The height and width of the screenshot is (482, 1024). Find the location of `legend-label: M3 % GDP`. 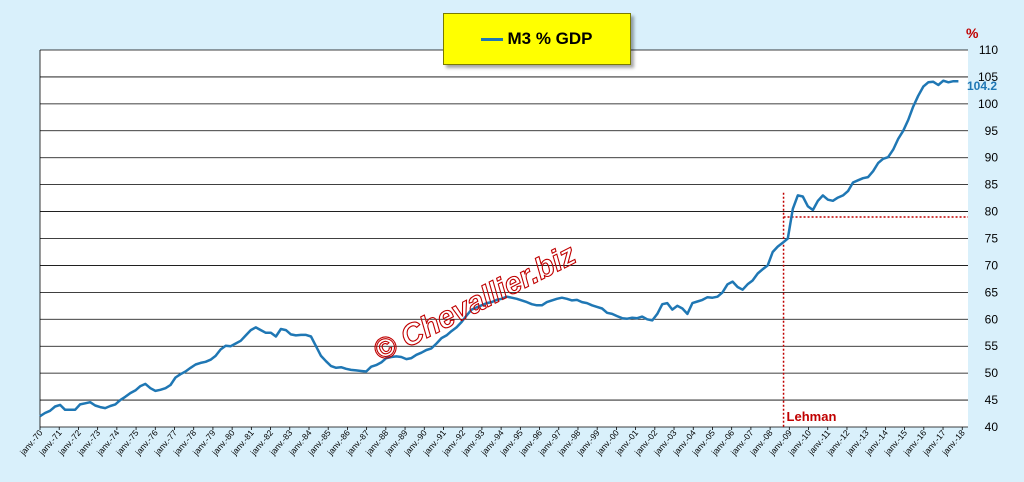

legend-label: M3 % GDP is located at coordinates (550, 38).